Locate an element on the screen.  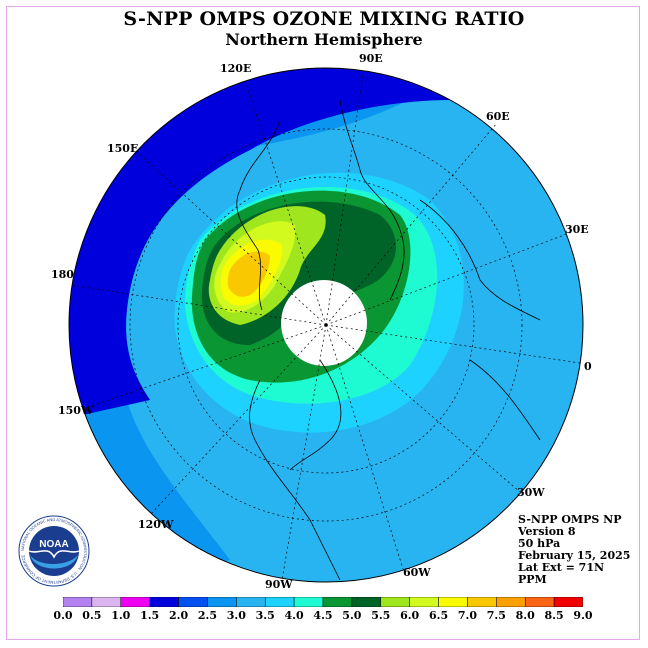
colorbar-tick-label: 7.0 is located at coordinates (467, 615).